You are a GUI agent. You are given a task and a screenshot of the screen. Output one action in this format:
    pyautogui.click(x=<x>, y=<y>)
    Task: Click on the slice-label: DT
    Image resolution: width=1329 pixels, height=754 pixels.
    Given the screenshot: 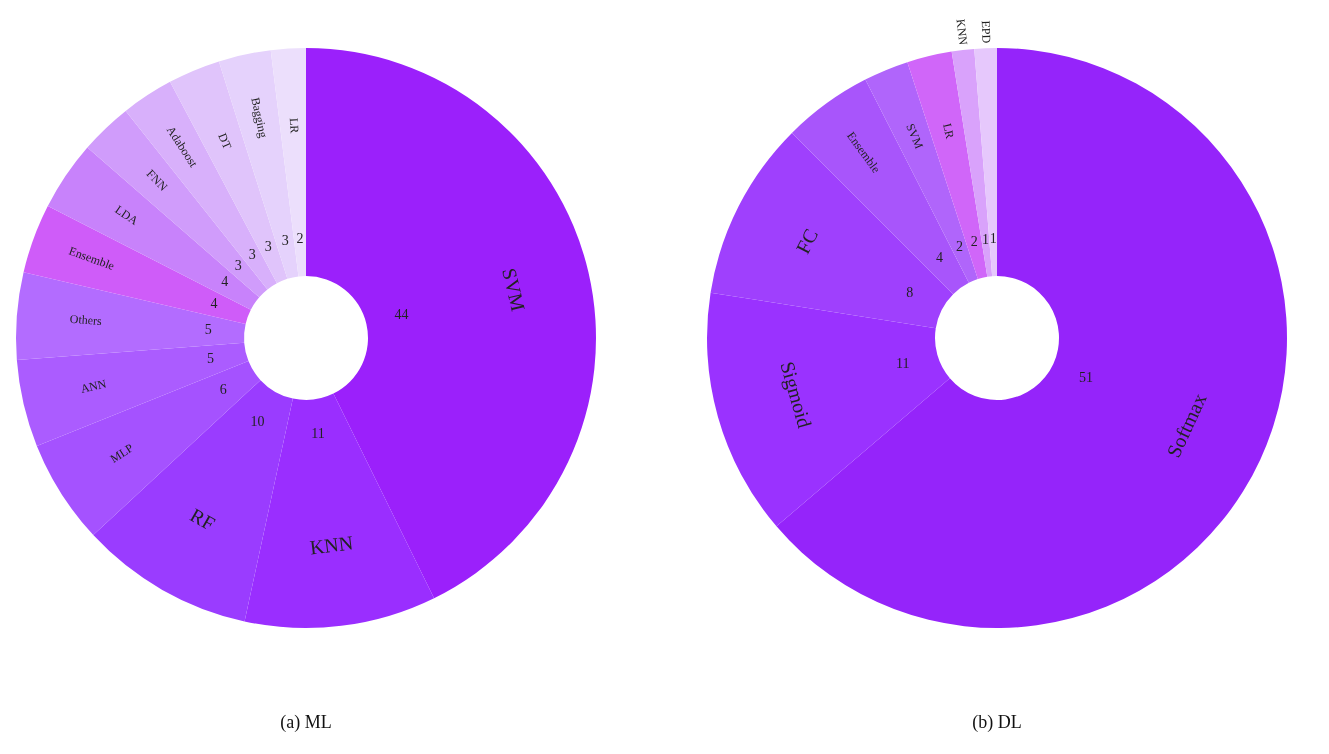 What is the action you would take?
    pyautogui.click(x=225, y=141)
    